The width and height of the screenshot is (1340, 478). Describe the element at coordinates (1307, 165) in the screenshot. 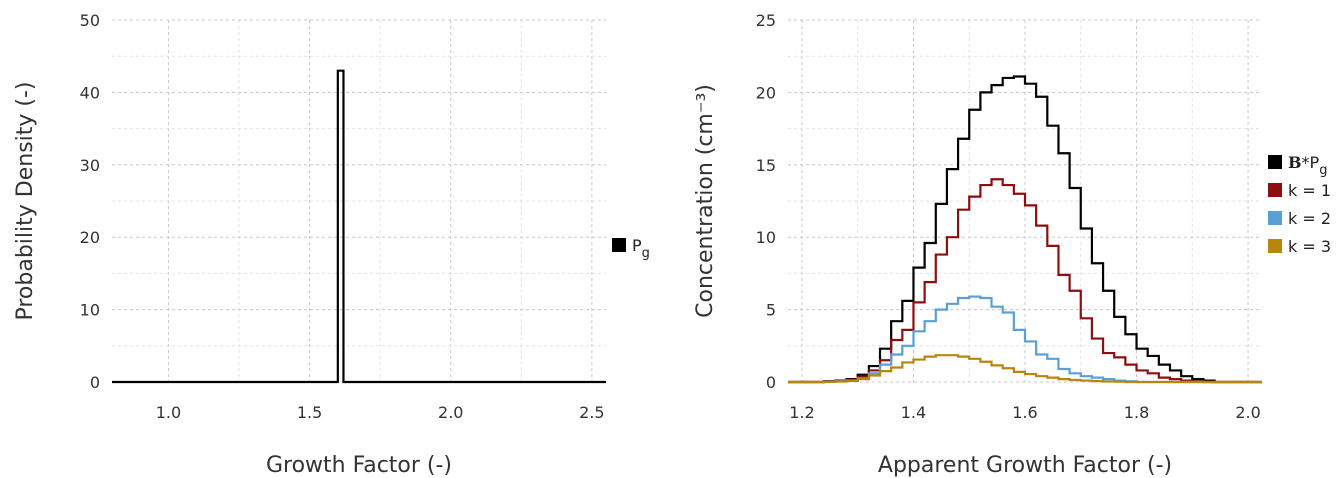

I see `legend-label: B*Pg` at that location.